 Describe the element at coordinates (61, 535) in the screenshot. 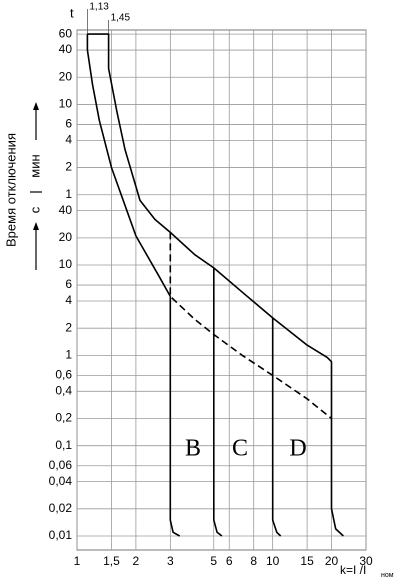

I see `y-tick-label: 0,01` at that location.